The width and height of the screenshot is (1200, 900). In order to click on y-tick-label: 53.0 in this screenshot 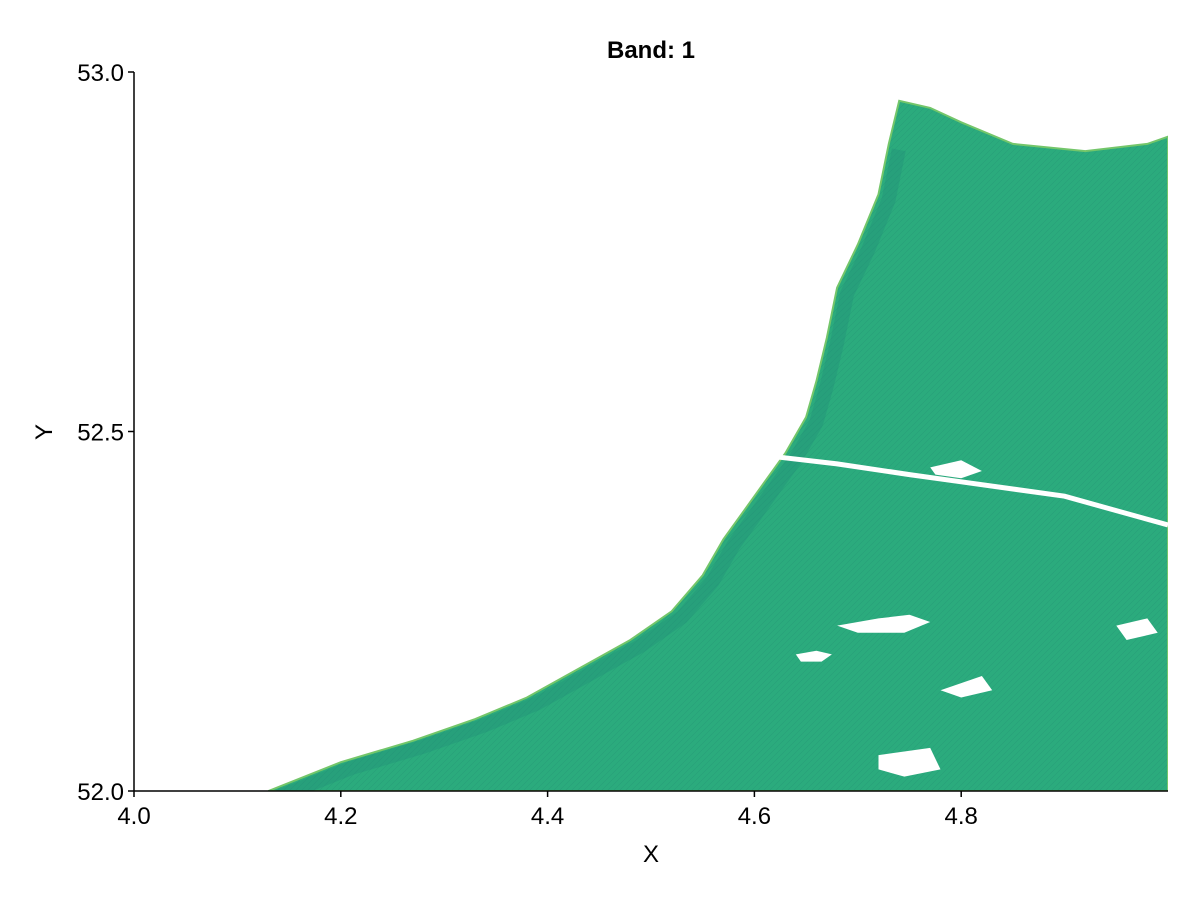, I will do `click(100, 73)`.